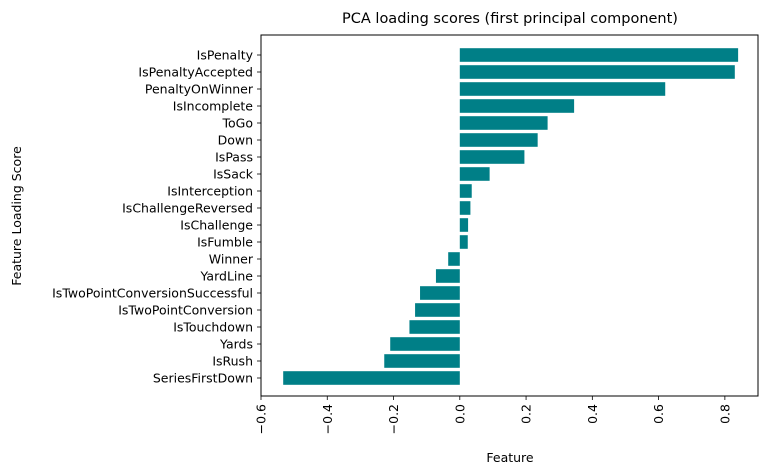 The height and width of the screenshot is (474, 767). Describe the element at coordinates (434, 327) in the screenshot. I see `bar-IsTouchdown` at that location.